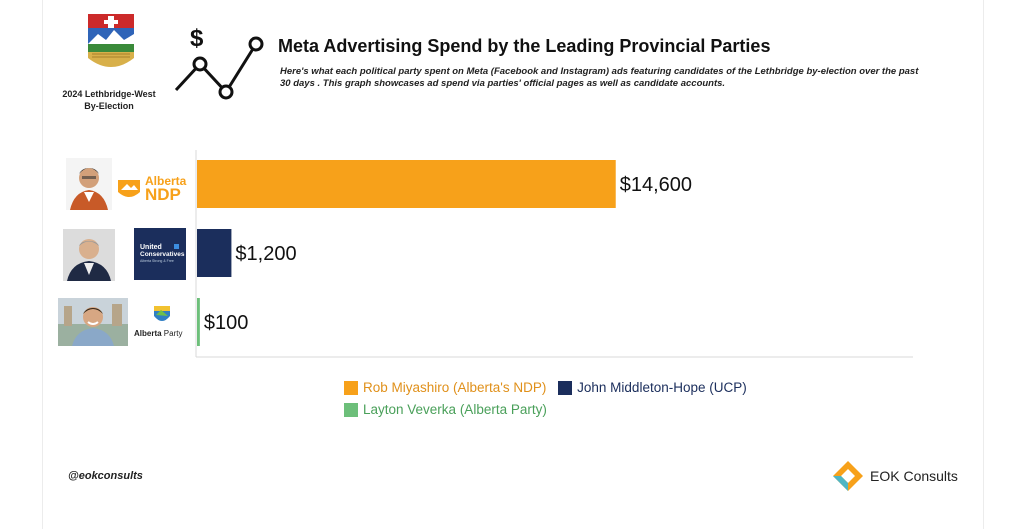  Describe the element at coordinates (351, 409) in the screenshot. I see `legend-swatch-ap` at that location.